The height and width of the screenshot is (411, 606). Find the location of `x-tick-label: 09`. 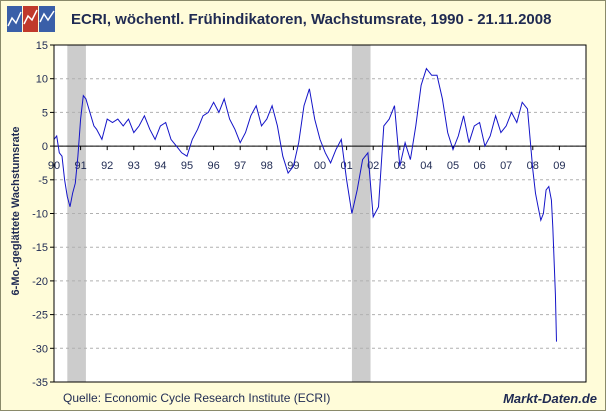

x-tick-label: 09 is located at coordinates (559, 166).